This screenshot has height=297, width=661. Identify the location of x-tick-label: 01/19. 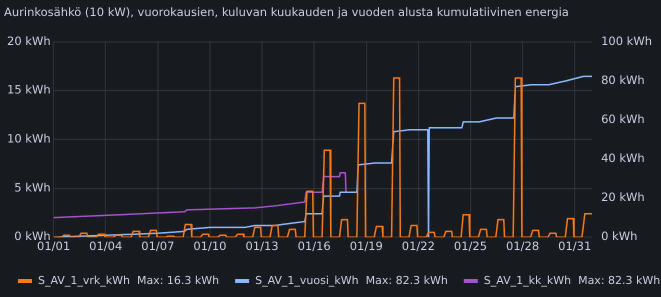
(366, 246).